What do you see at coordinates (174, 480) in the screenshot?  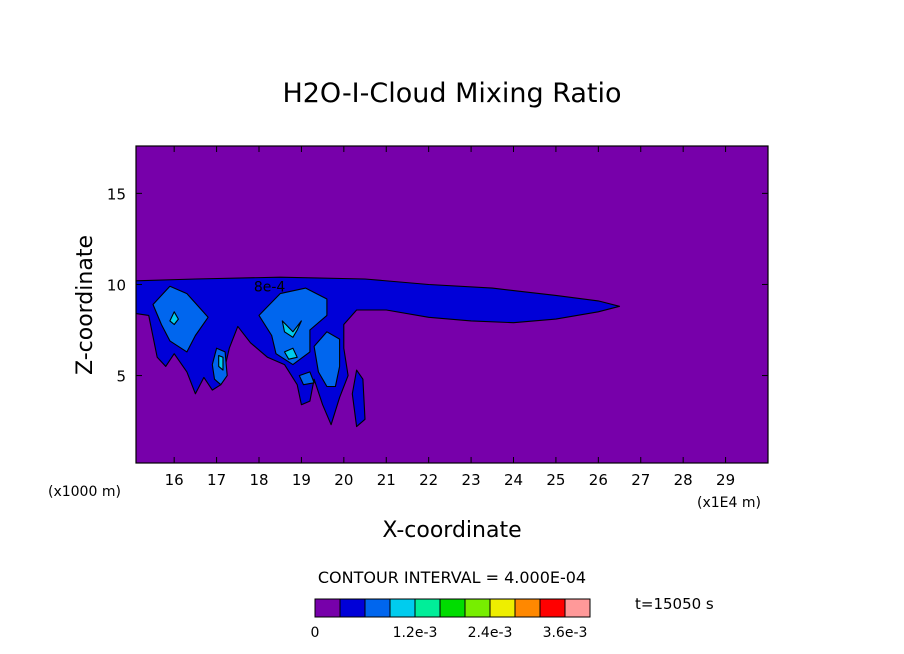 I see `x-tick-label: 16` at bounding box center [174, 480].